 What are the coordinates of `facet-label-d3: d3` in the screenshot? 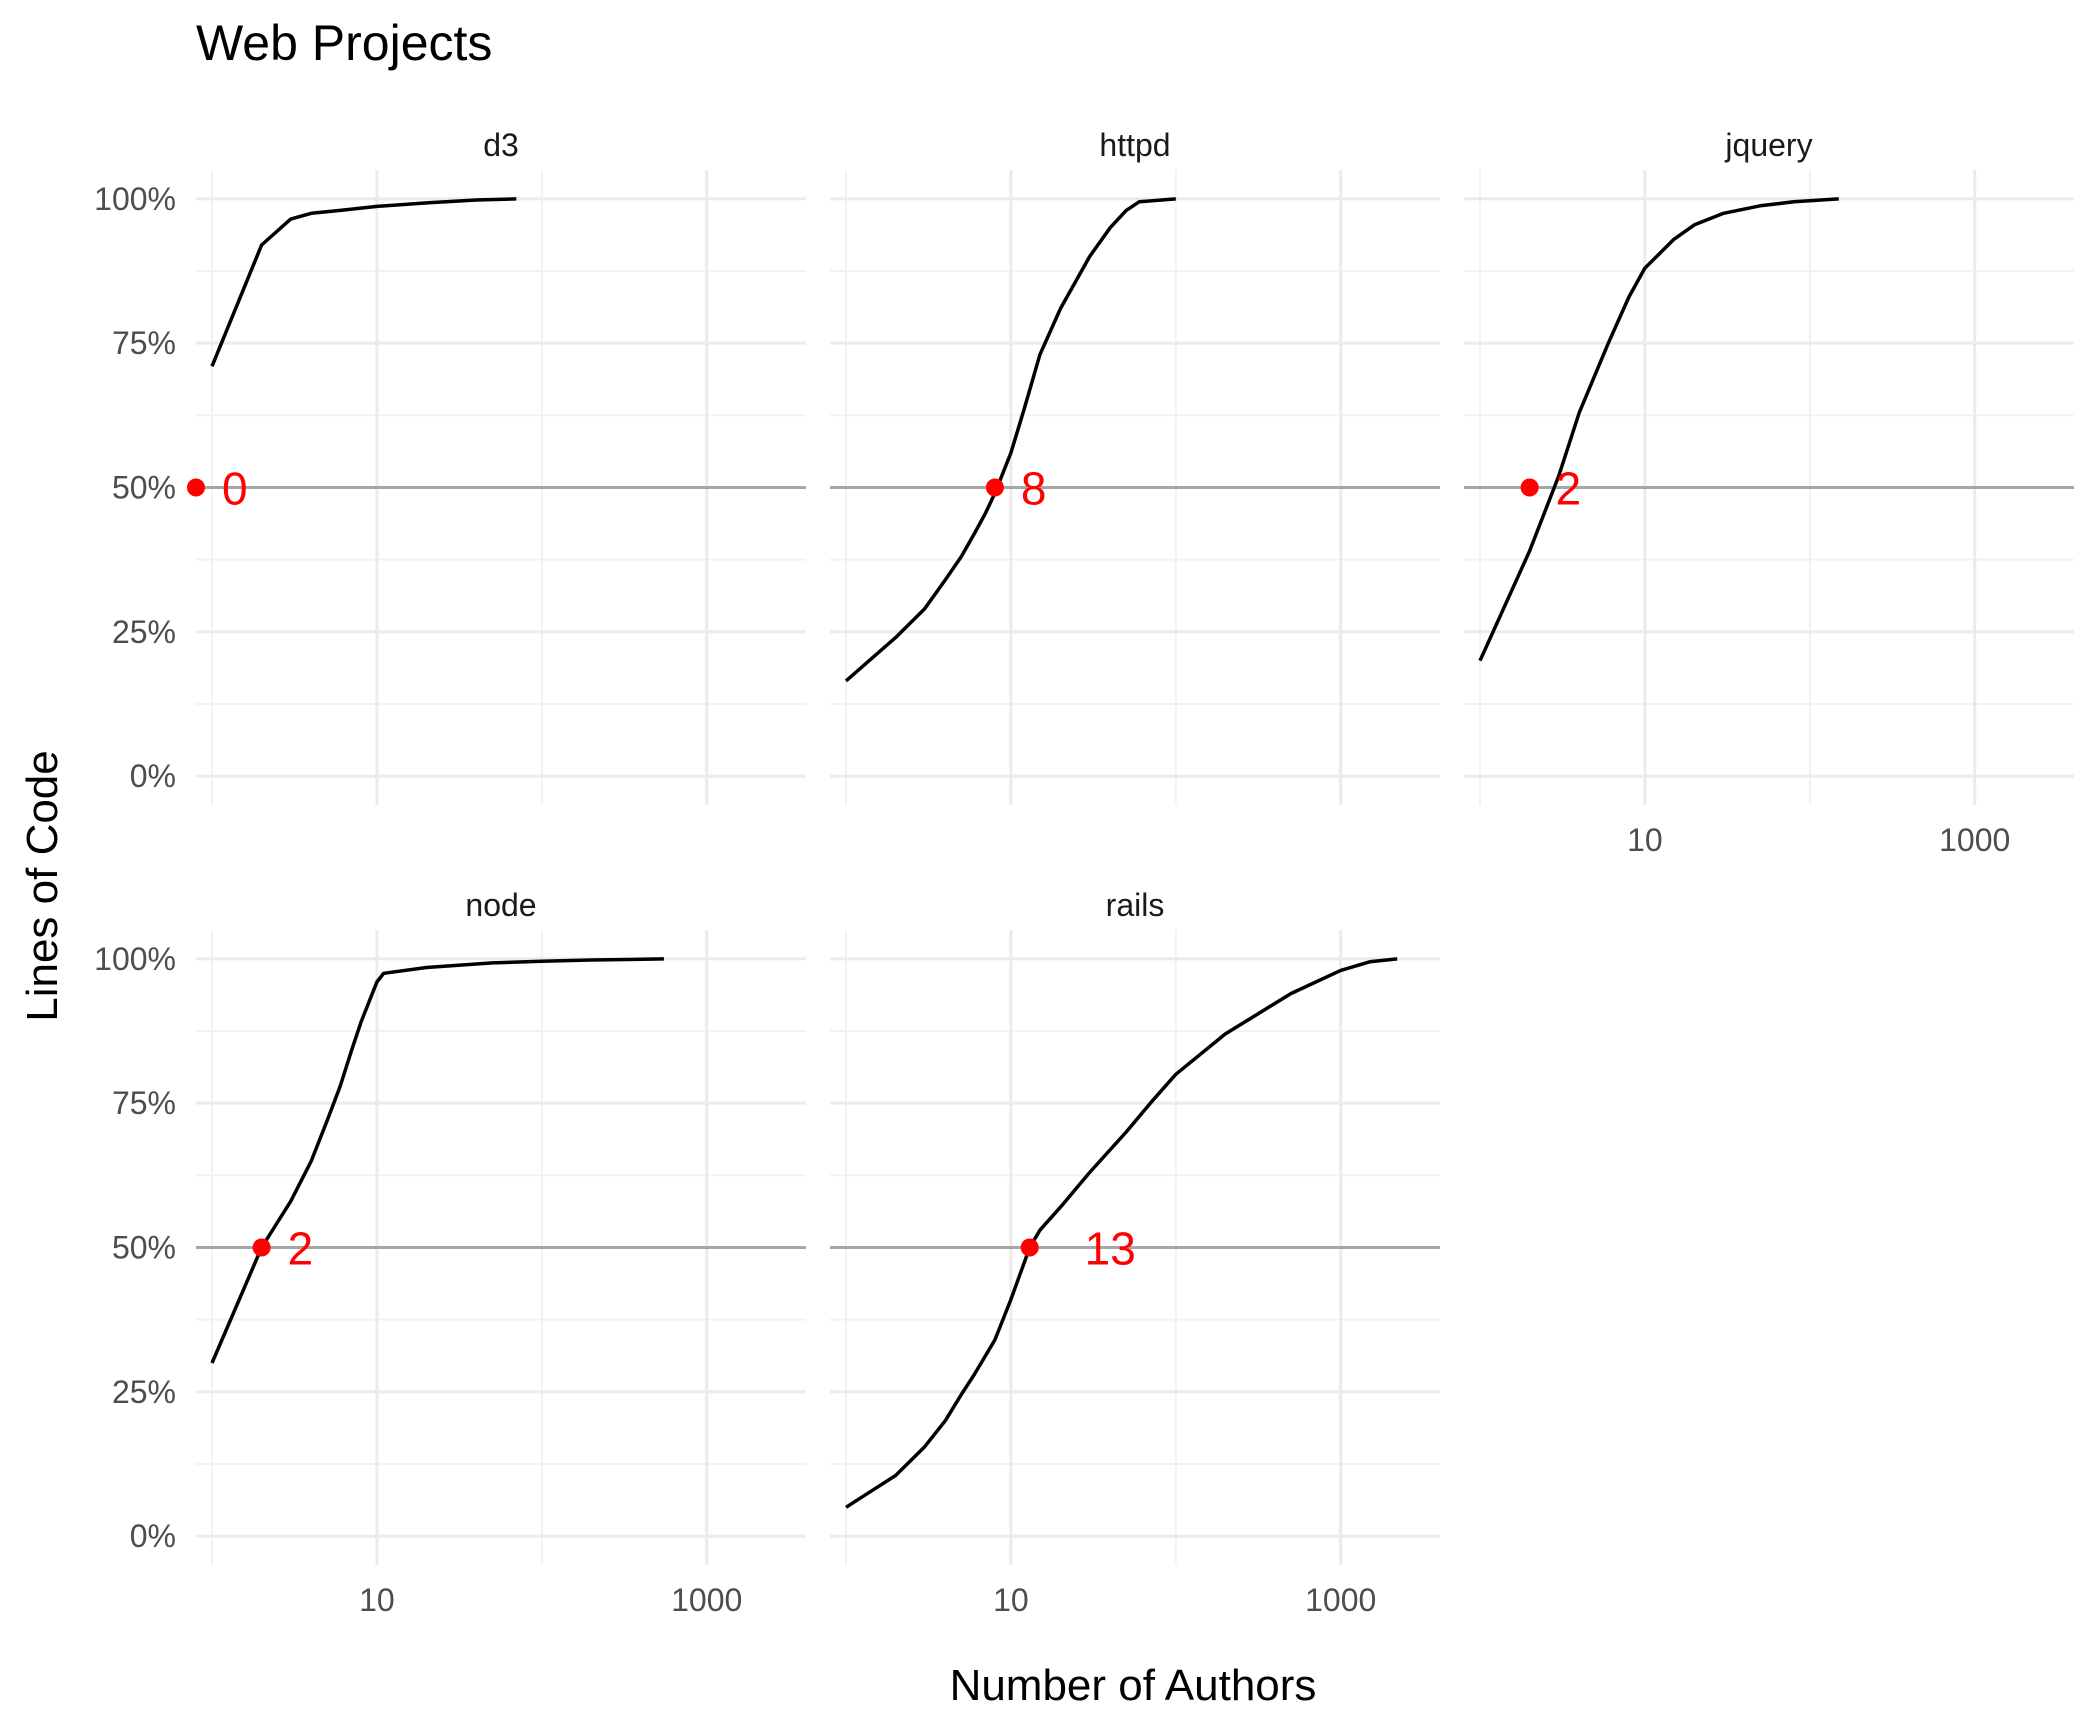 It's located at (501, 145).